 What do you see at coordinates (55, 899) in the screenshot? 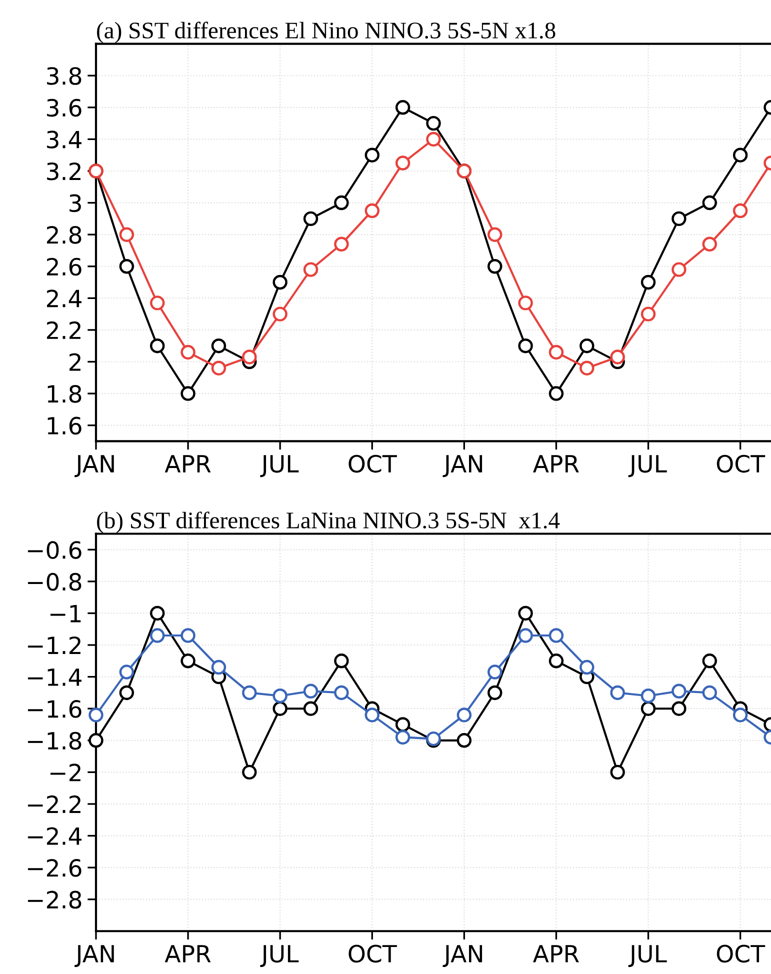
I see `y-tick-label: −2.8` at bounding box center [55, 899].